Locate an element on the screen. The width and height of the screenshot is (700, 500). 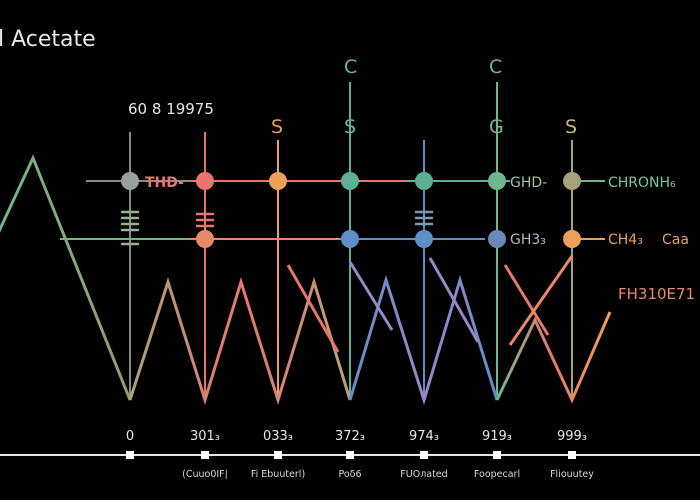
col-label-3: Poδ6 is located at coordinates (349, 474).